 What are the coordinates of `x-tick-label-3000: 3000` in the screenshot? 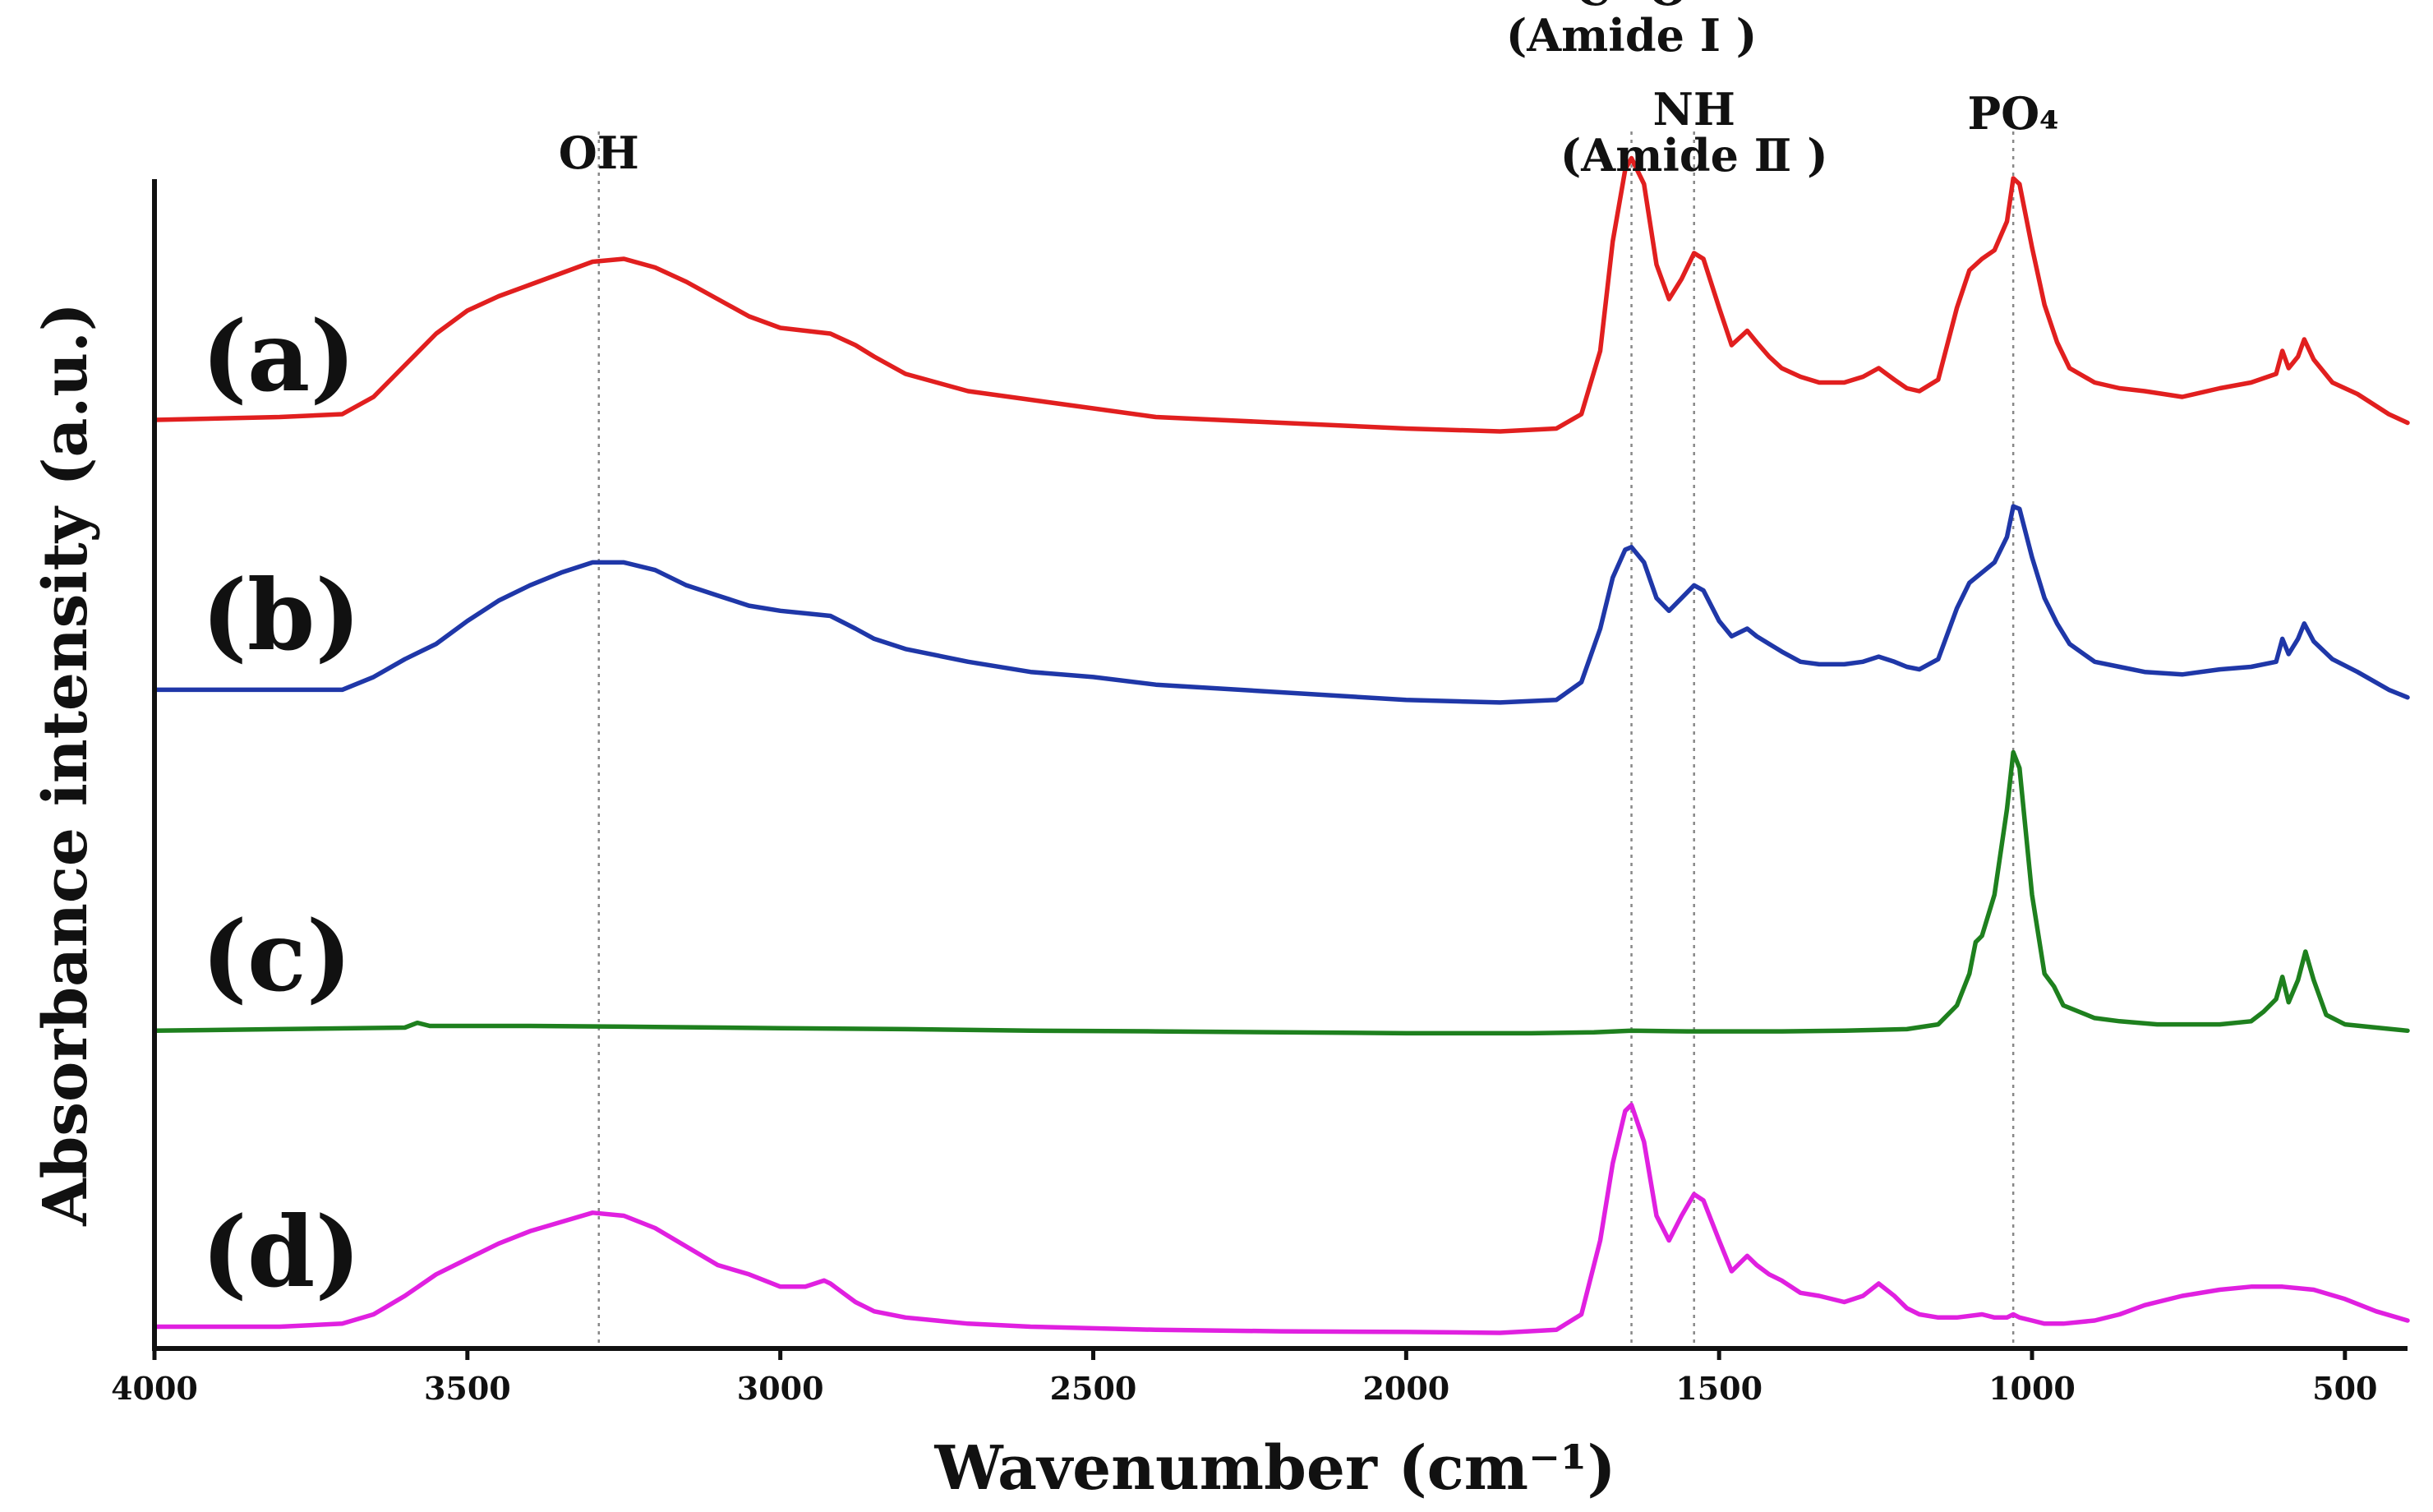 It's located at (780, 1389).